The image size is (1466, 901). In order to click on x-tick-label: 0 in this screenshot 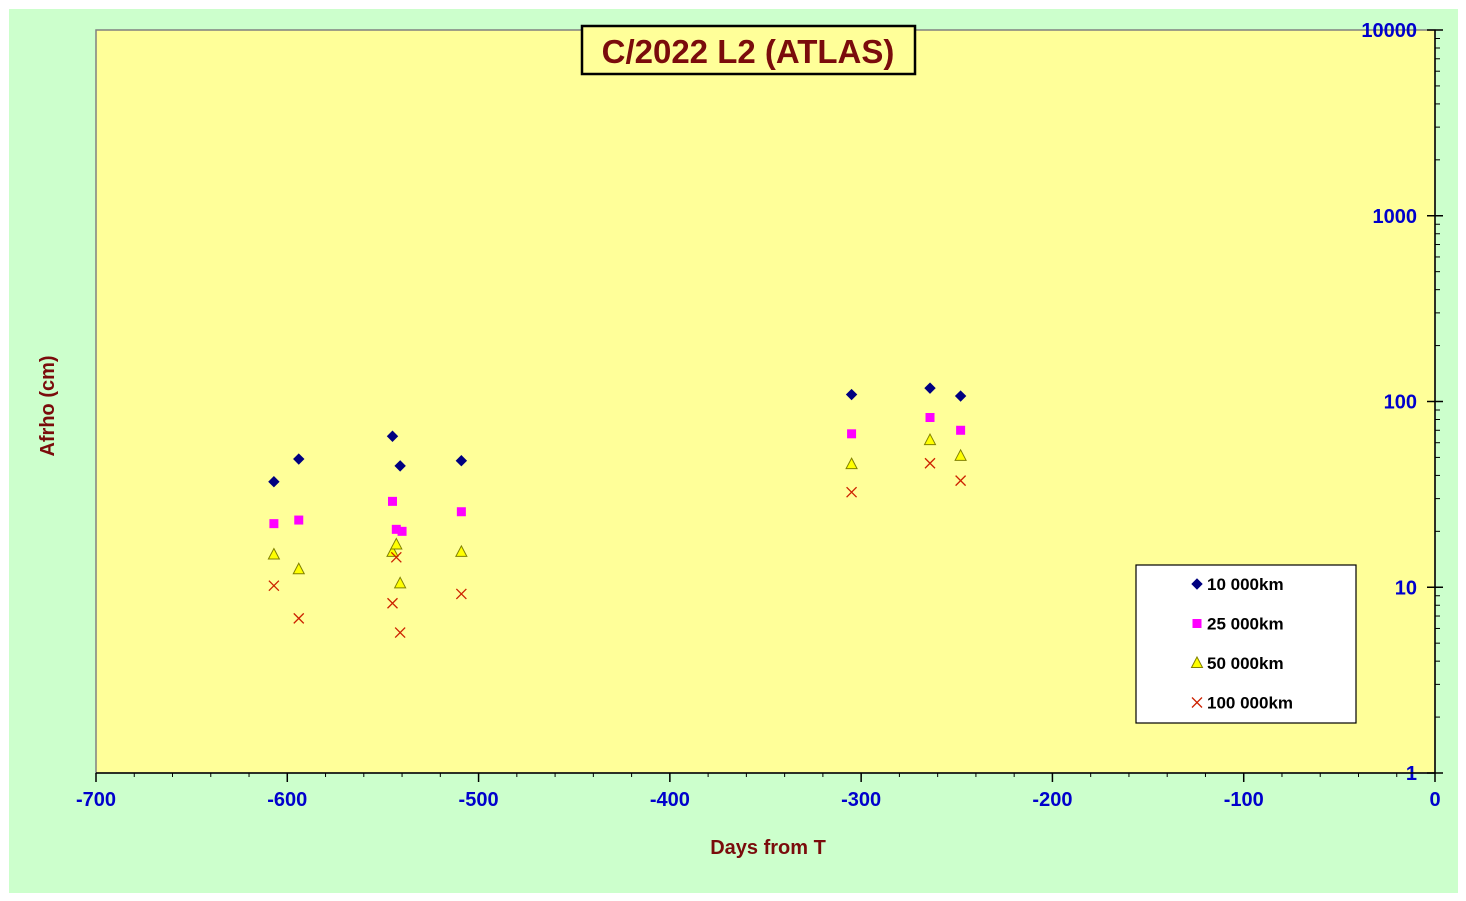, I will do `click(1434, 800)`.